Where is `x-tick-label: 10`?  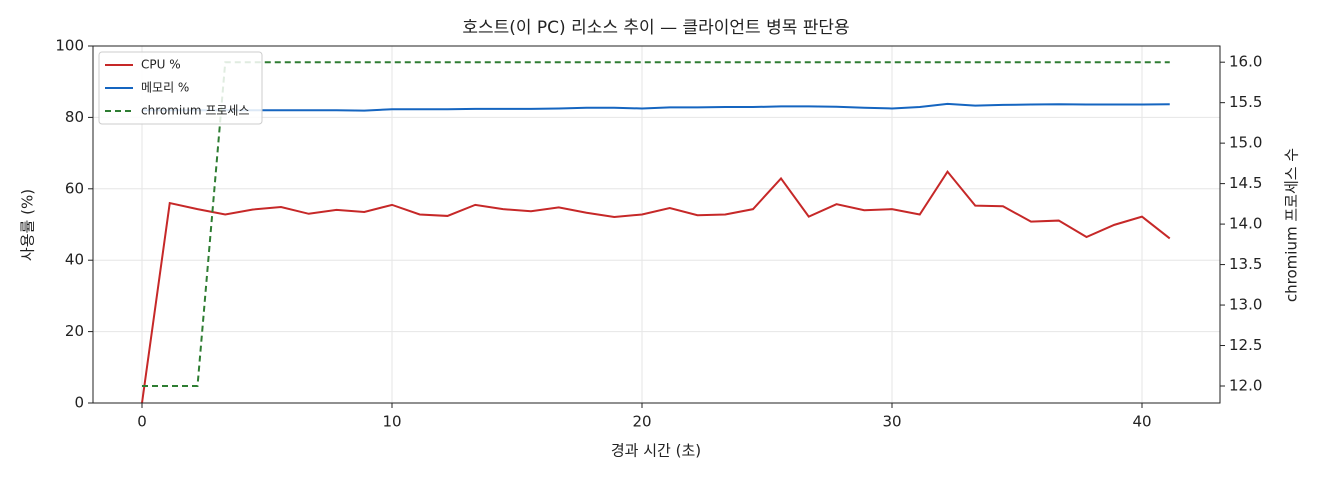 x-tick-label: 10 is located at coordinates (391, 422).